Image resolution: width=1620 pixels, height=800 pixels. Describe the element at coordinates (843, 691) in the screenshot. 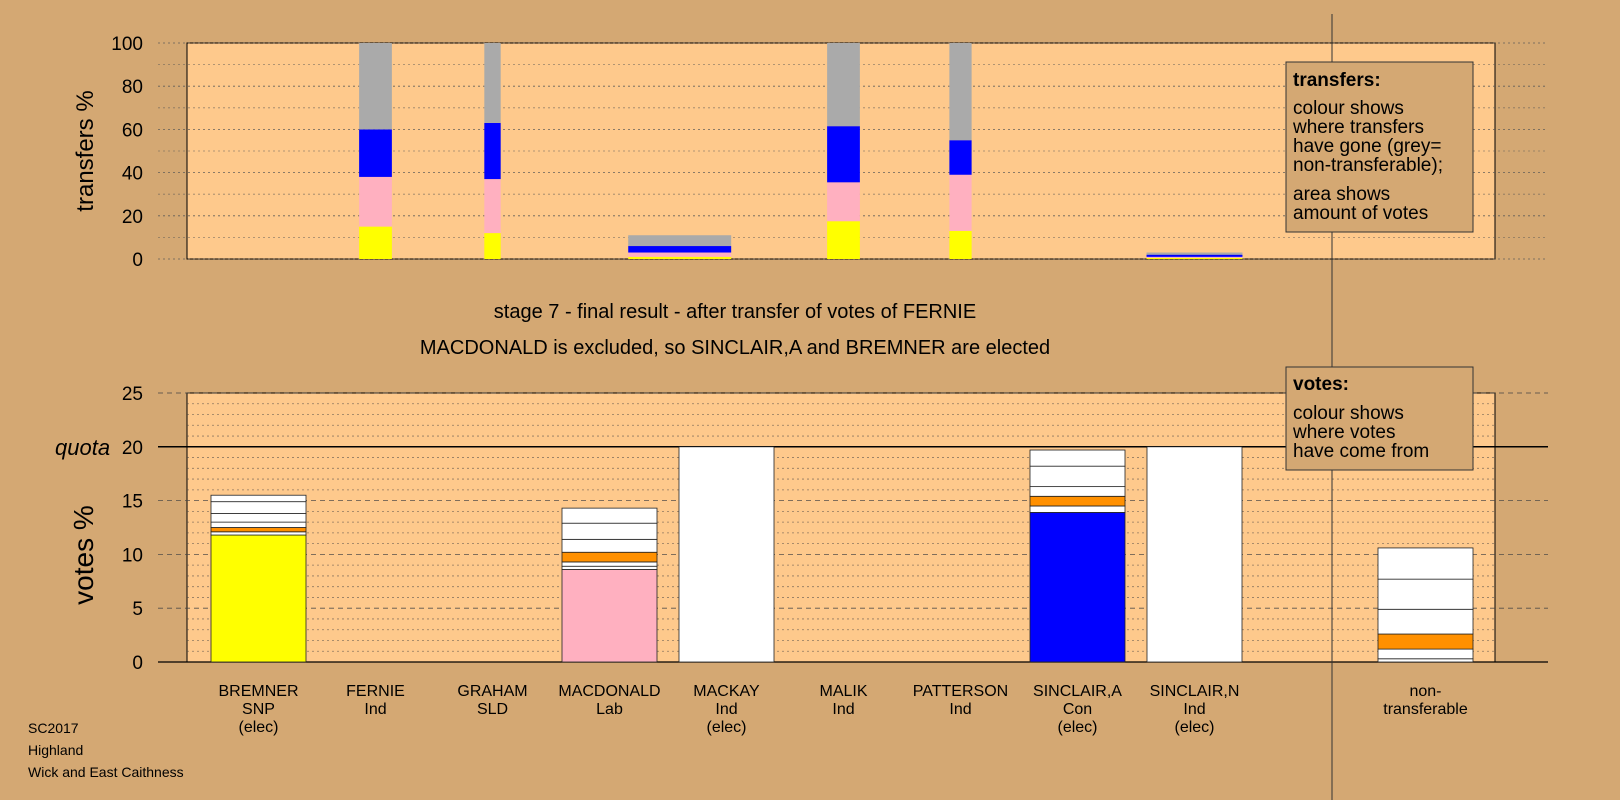

I see `candidate-label: MALIK` at that location.